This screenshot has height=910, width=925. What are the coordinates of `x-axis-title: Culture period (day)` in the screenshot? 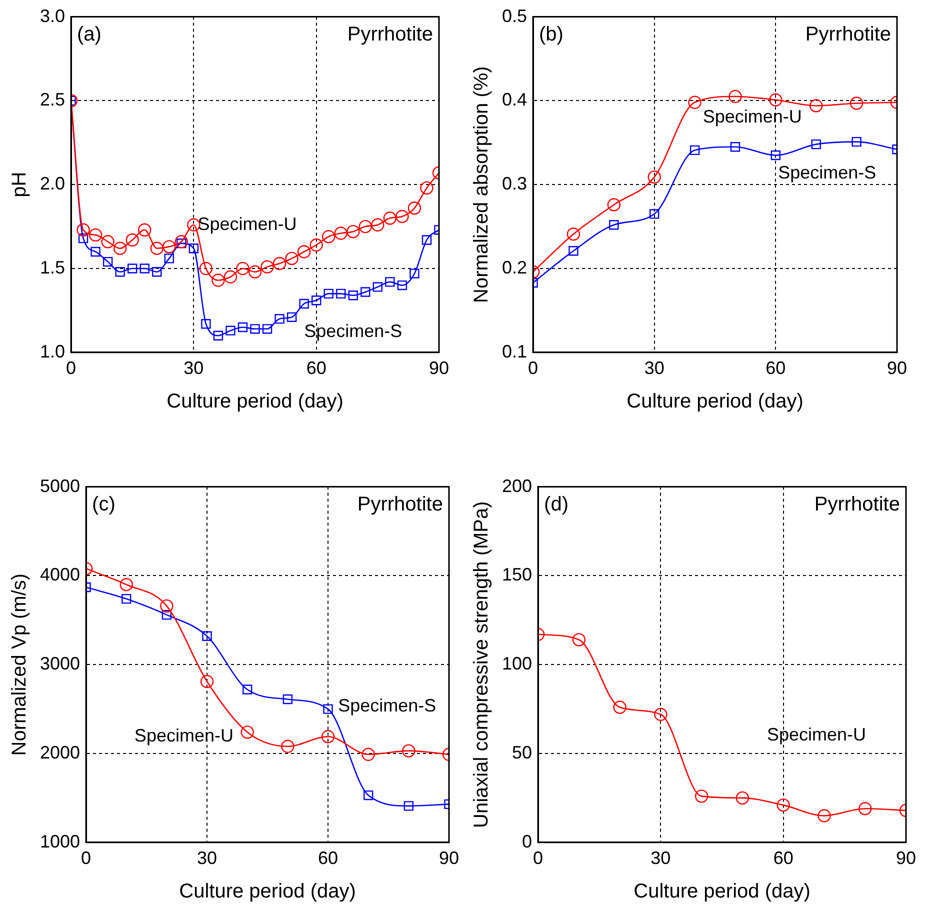 It's located at (267, 891).